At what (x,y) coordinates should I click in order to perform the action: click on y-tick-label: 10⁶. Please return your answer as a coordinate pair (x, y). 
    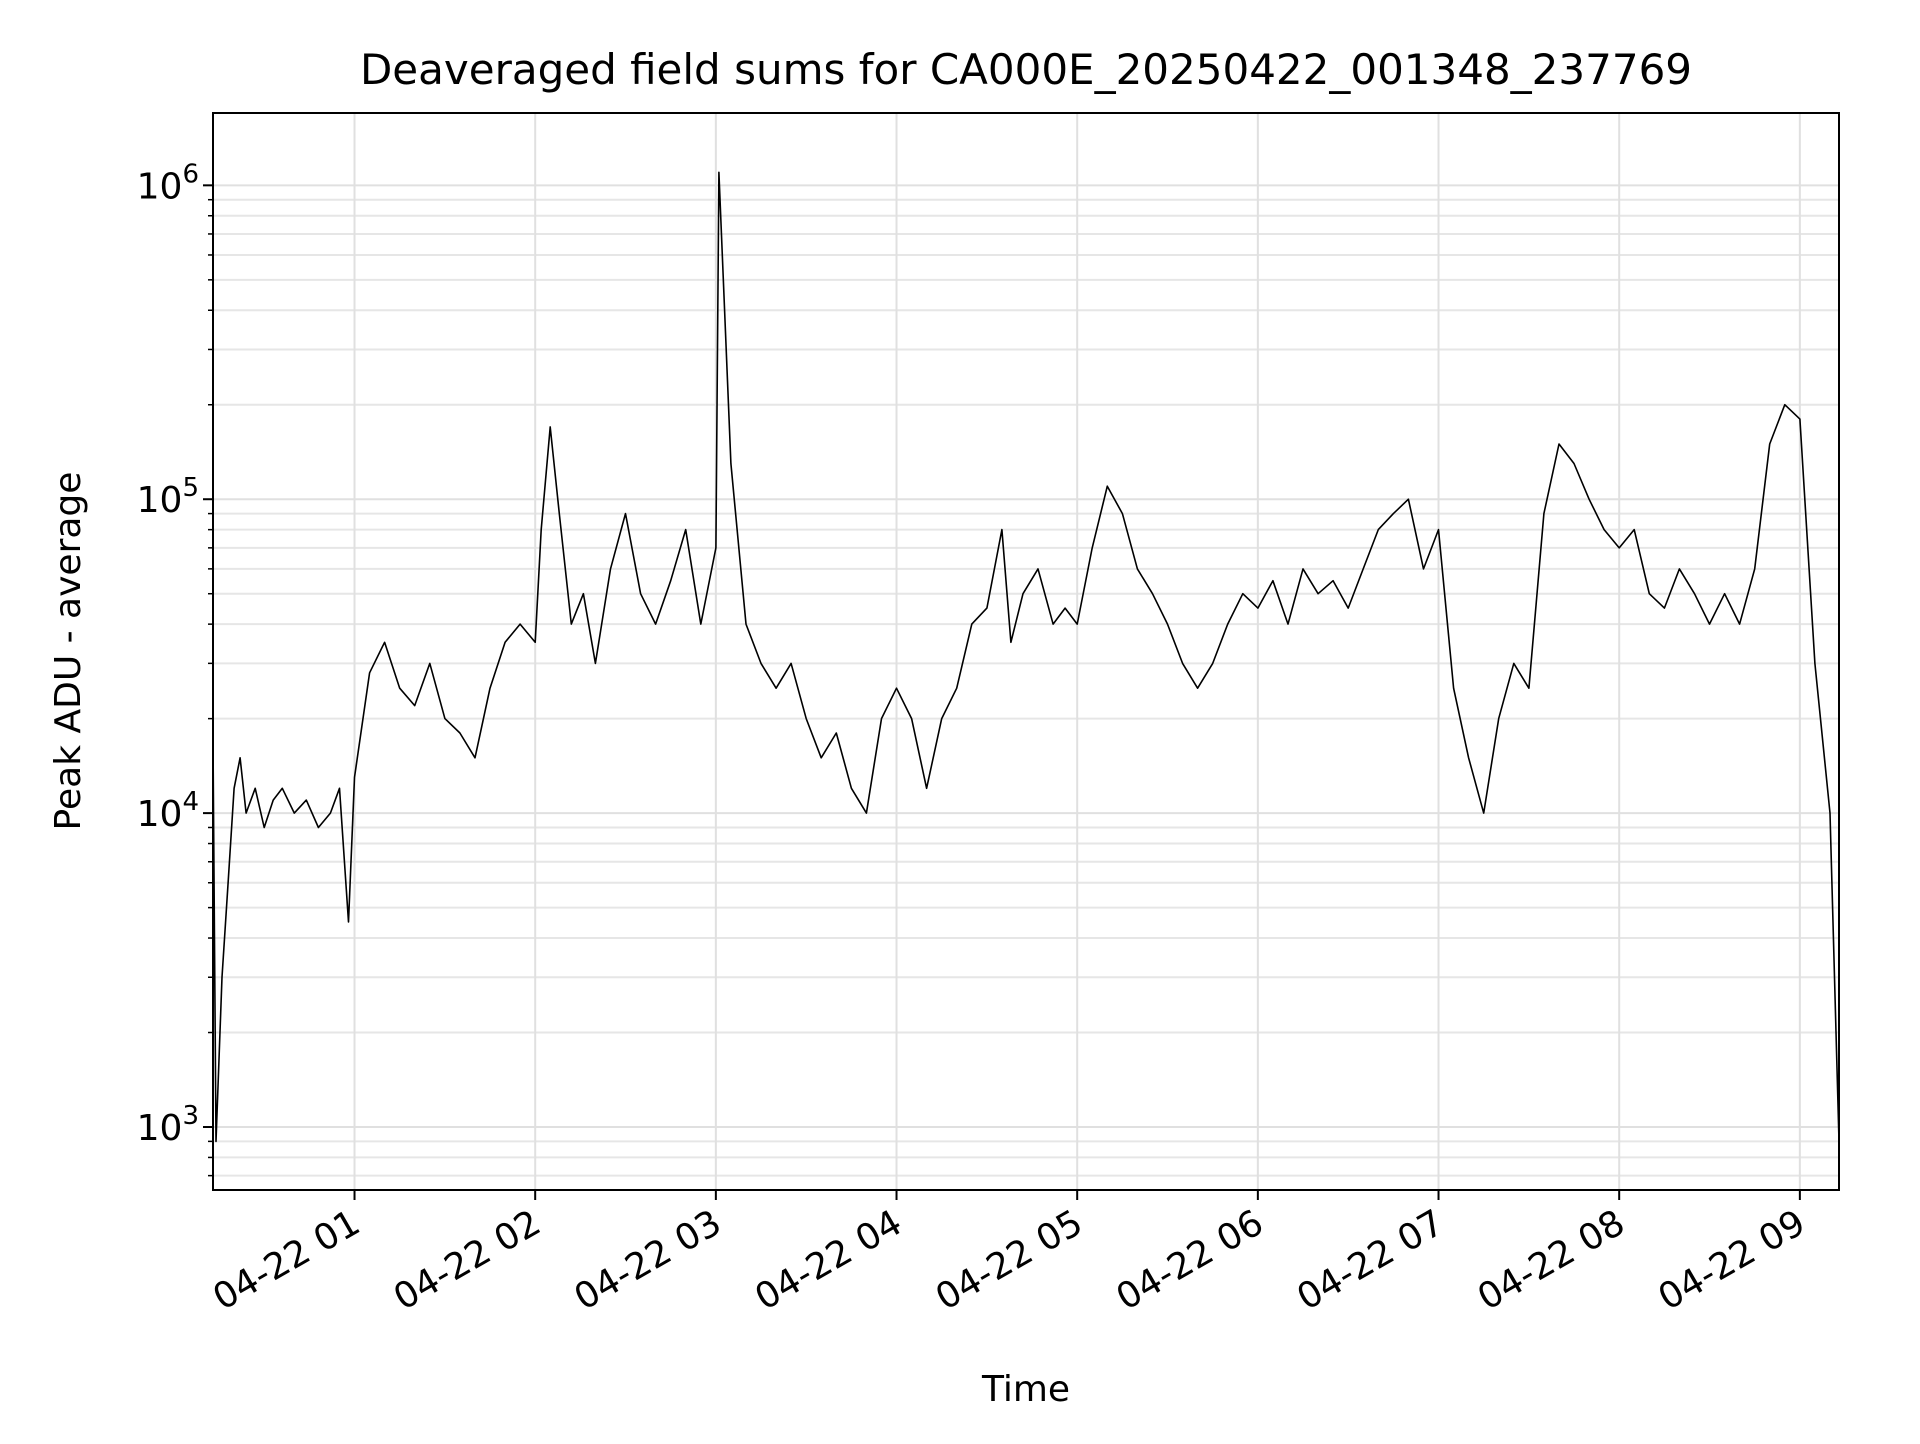
    Looking at the image, I should click on (168, 183).